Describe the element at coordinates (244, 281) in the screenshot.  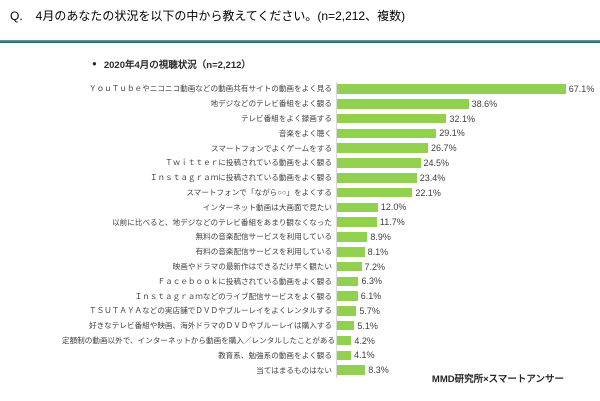
I see `bar-category-label: Ｆａｃｅｂｏｏｋに投稿されている動画をよく観る` at that location.